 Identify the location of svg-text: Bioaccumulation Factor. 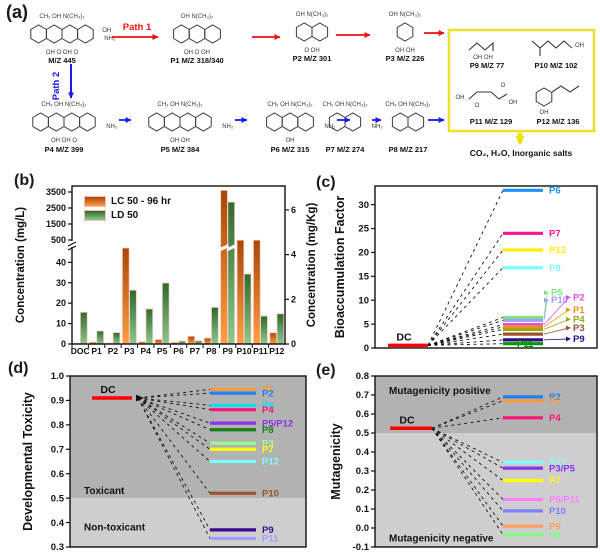
(340, 267).